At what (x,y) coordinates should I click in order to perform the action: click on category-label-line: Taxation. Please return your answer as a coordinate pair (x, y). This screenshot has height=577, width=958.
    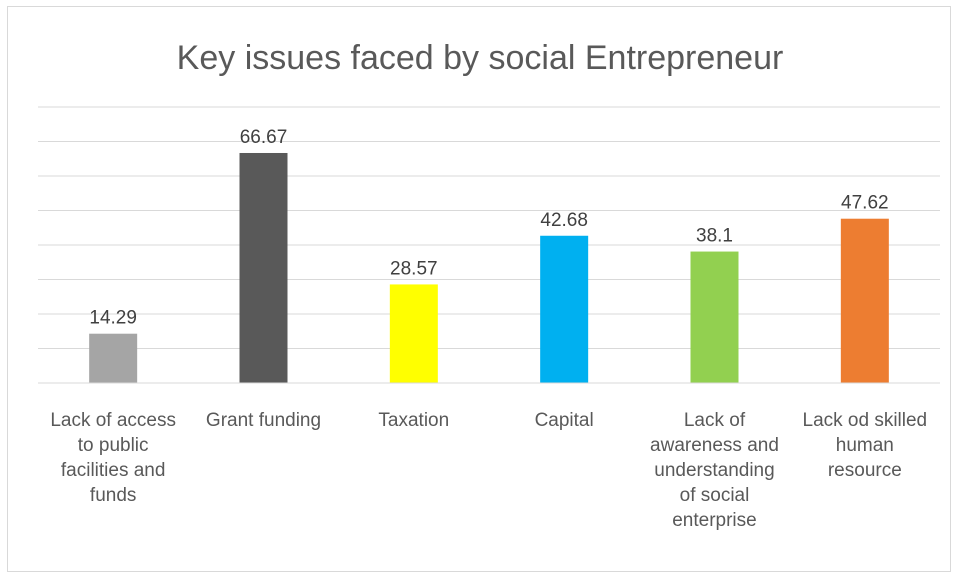
    Looking at the image, I should click on (414, 420).